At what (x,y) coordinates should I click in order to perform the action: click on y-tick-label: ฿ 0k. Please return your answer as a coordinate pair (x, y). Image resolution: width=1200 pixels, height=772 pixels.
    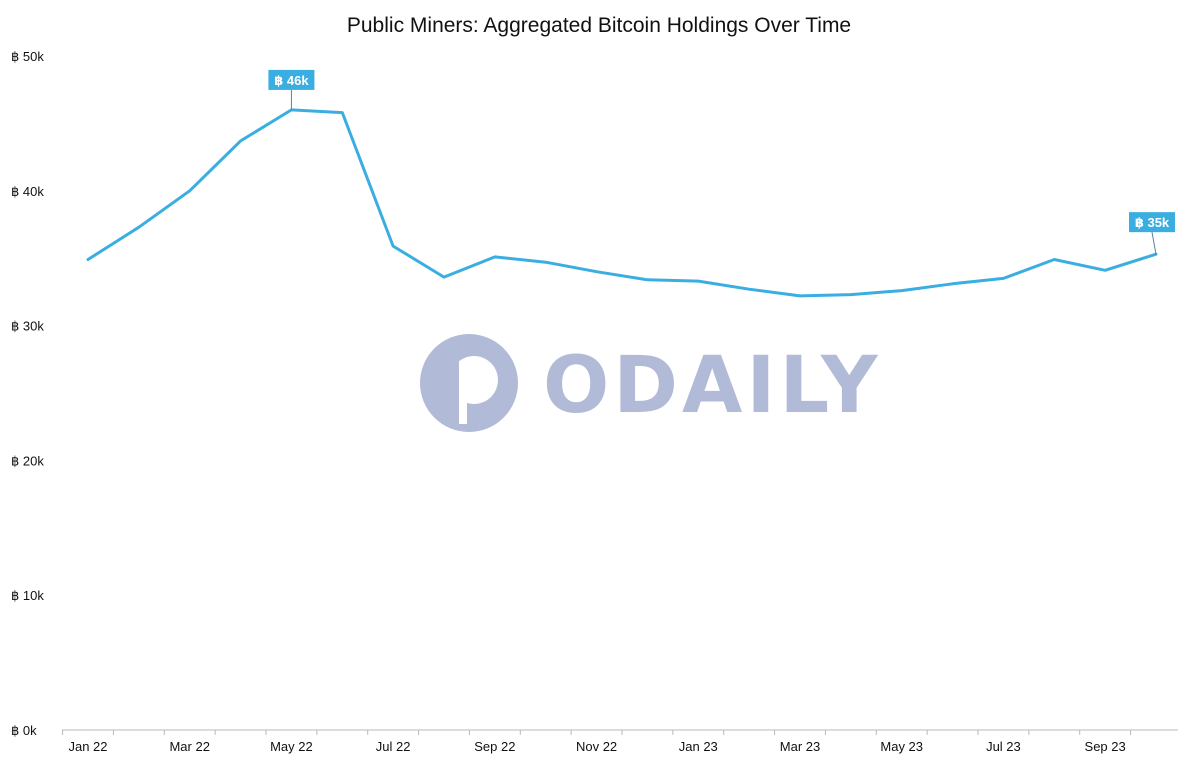
    Looking at the image, I should click on (24, 730).